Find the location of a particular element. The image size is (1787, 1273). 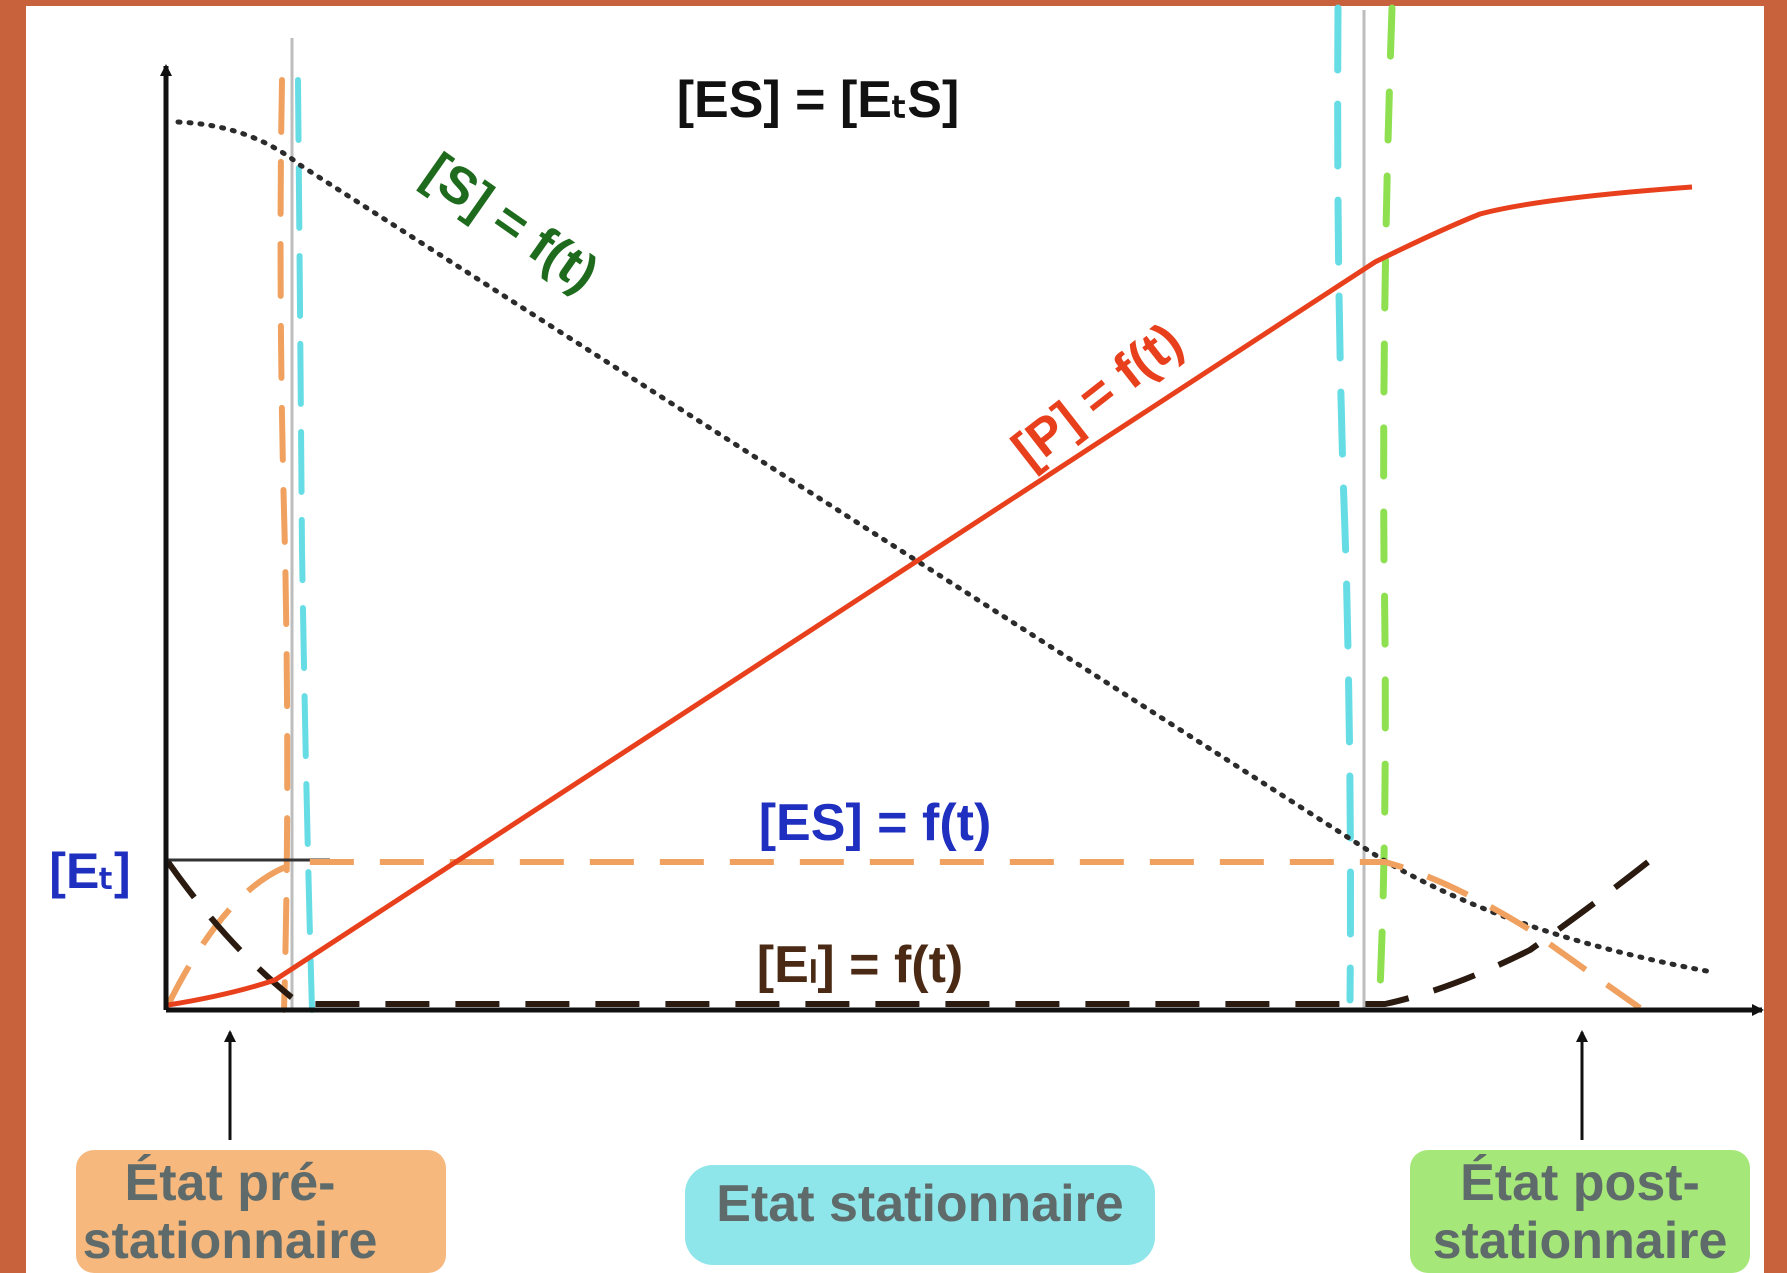

steady-phase-highlight is located at coordinates (920, 1215).